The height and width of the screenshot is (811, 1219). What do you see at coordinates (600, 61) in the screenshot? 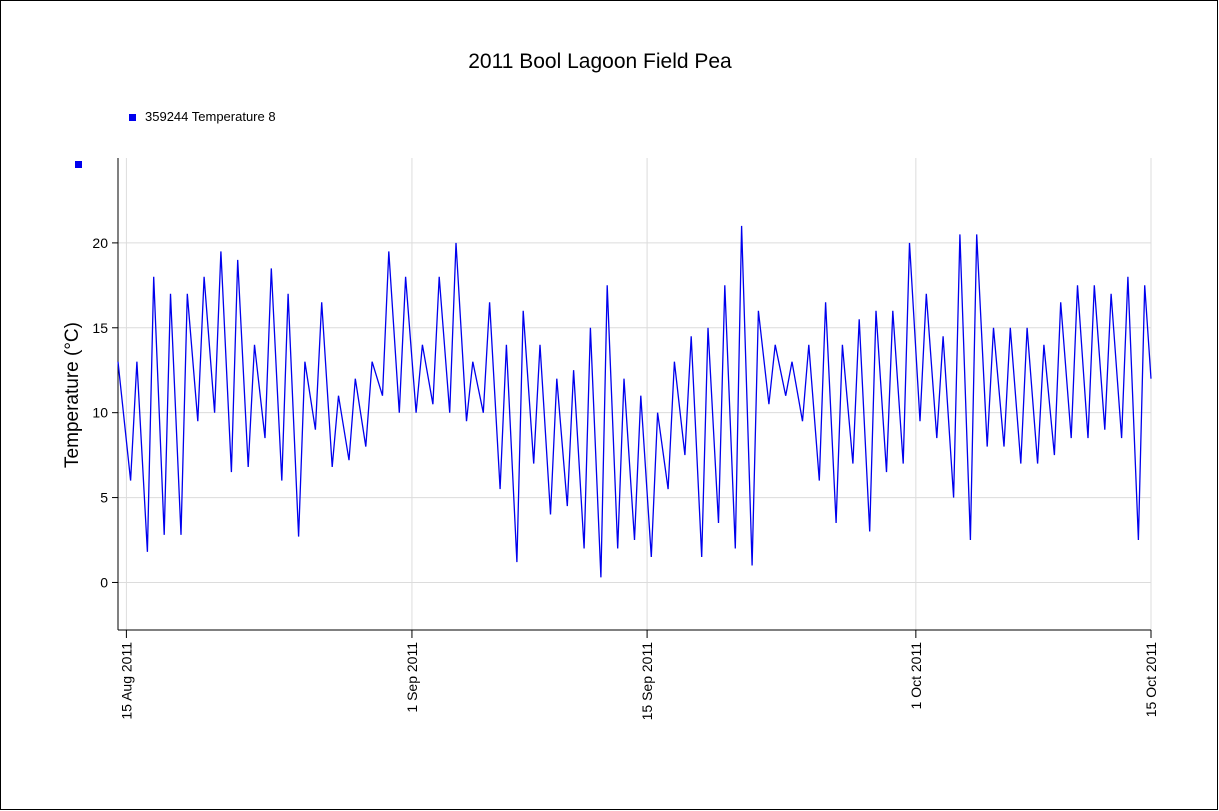
I see `chart-title: 2011 Bool Lagoon Field Pea` at bounding box center [600, 61].